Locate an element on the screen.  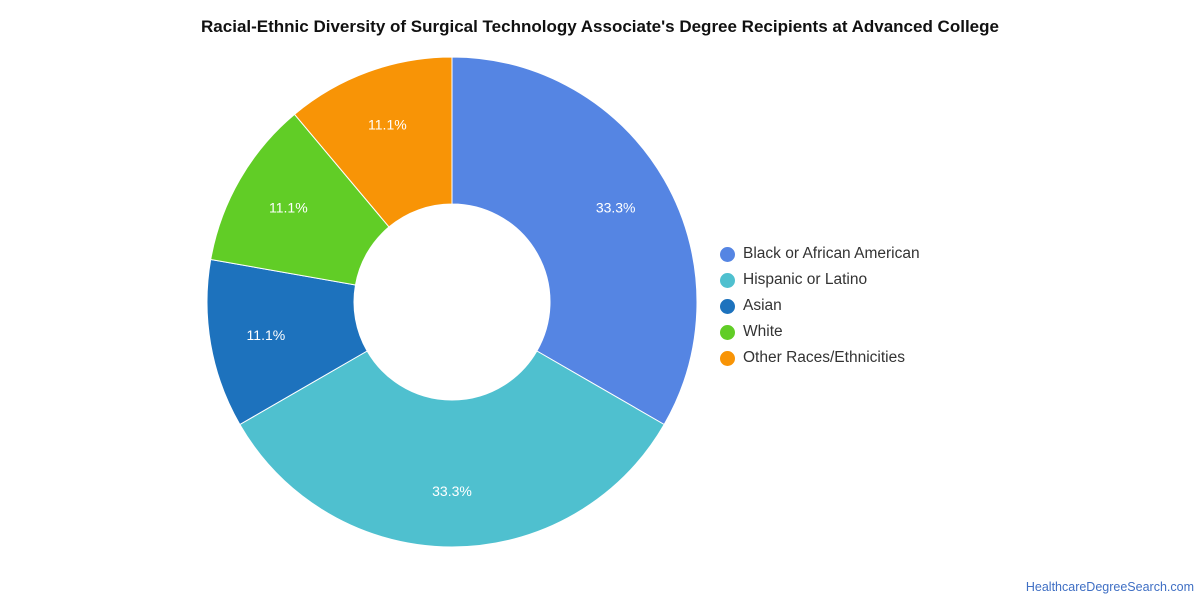
slice-label-hispanic-or-latino: 33.3% is located at coordinates (452, 491).